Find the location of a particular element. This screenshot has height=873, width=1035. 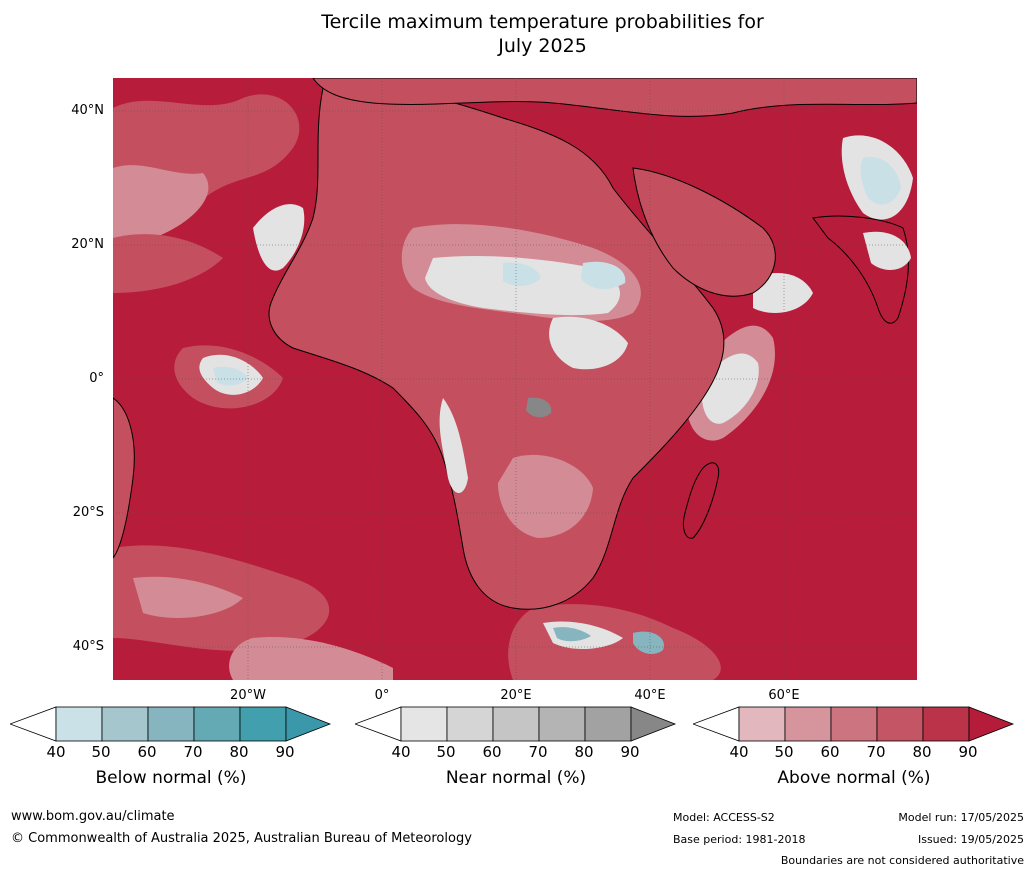

lon-label-60e: 60°E is located at coordinates (784, 695).